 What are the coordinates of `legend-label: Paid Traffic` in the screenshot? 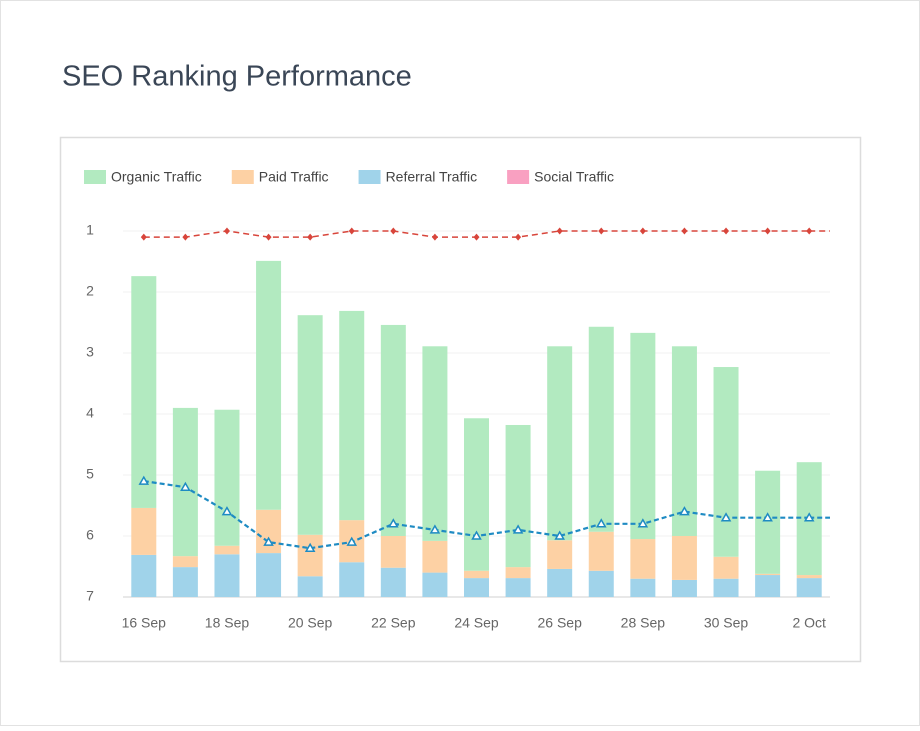 It's located at (294, 177).